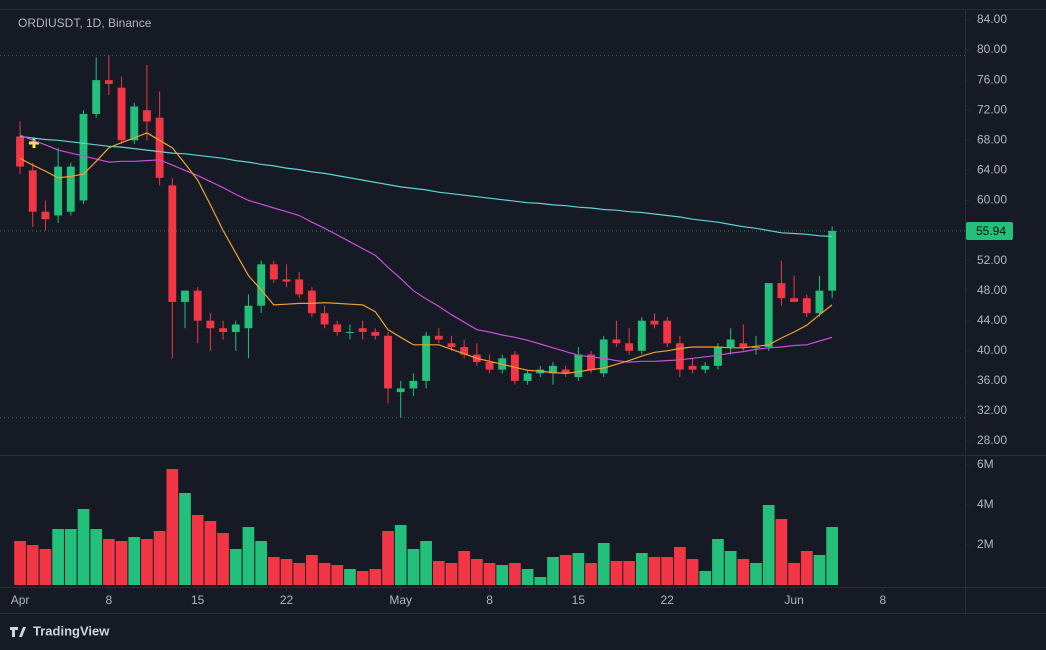 The image size is (1046, 650). I want to click on y-tick-label: 36.00, so click(992, 380).